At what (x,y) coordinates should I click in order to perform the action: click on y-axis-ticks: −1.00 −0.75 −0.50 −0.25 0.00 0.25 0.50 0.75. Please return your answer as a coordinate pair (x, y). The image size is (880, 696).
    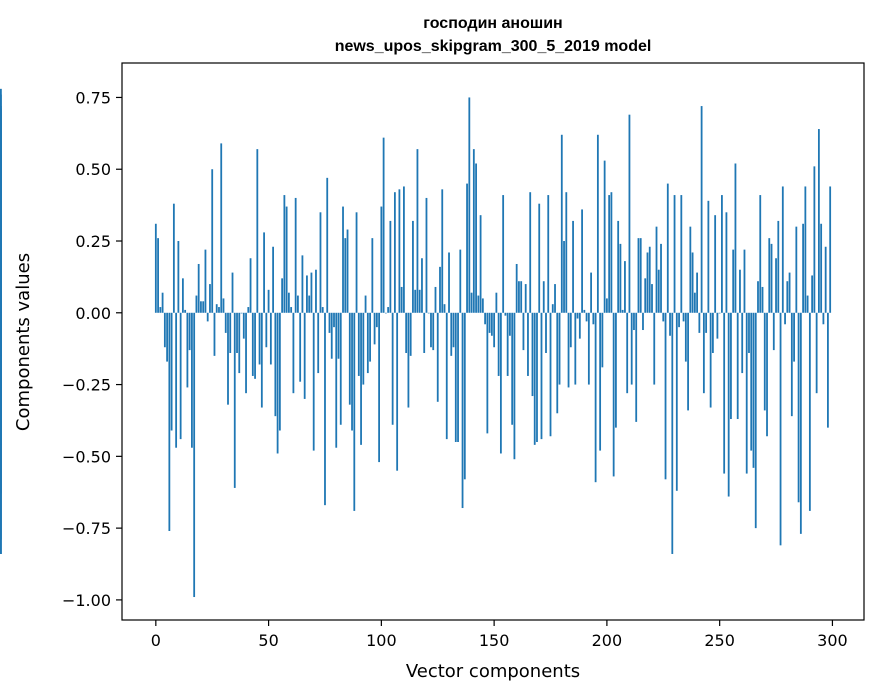
    Looking at the image, I should click on (92, 349).